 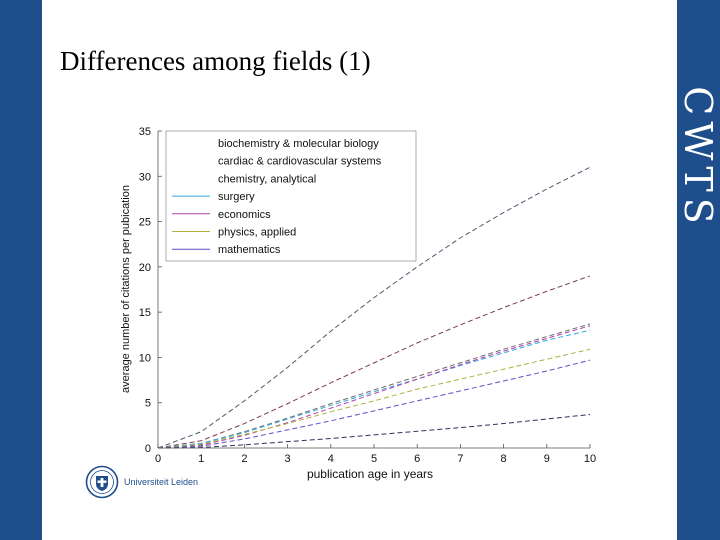 I want to click on x-tick-label: 4, so click(x=331, y=459).